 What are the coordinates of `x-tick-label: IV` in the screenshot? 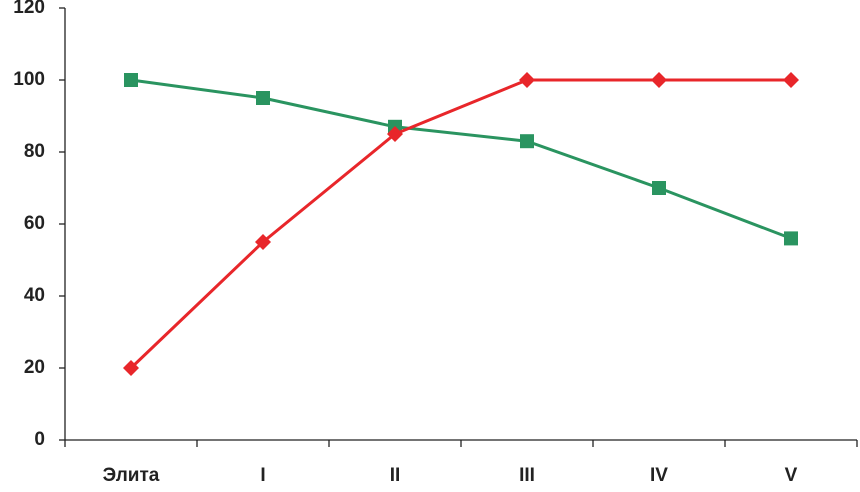 It's located at (659, 475).